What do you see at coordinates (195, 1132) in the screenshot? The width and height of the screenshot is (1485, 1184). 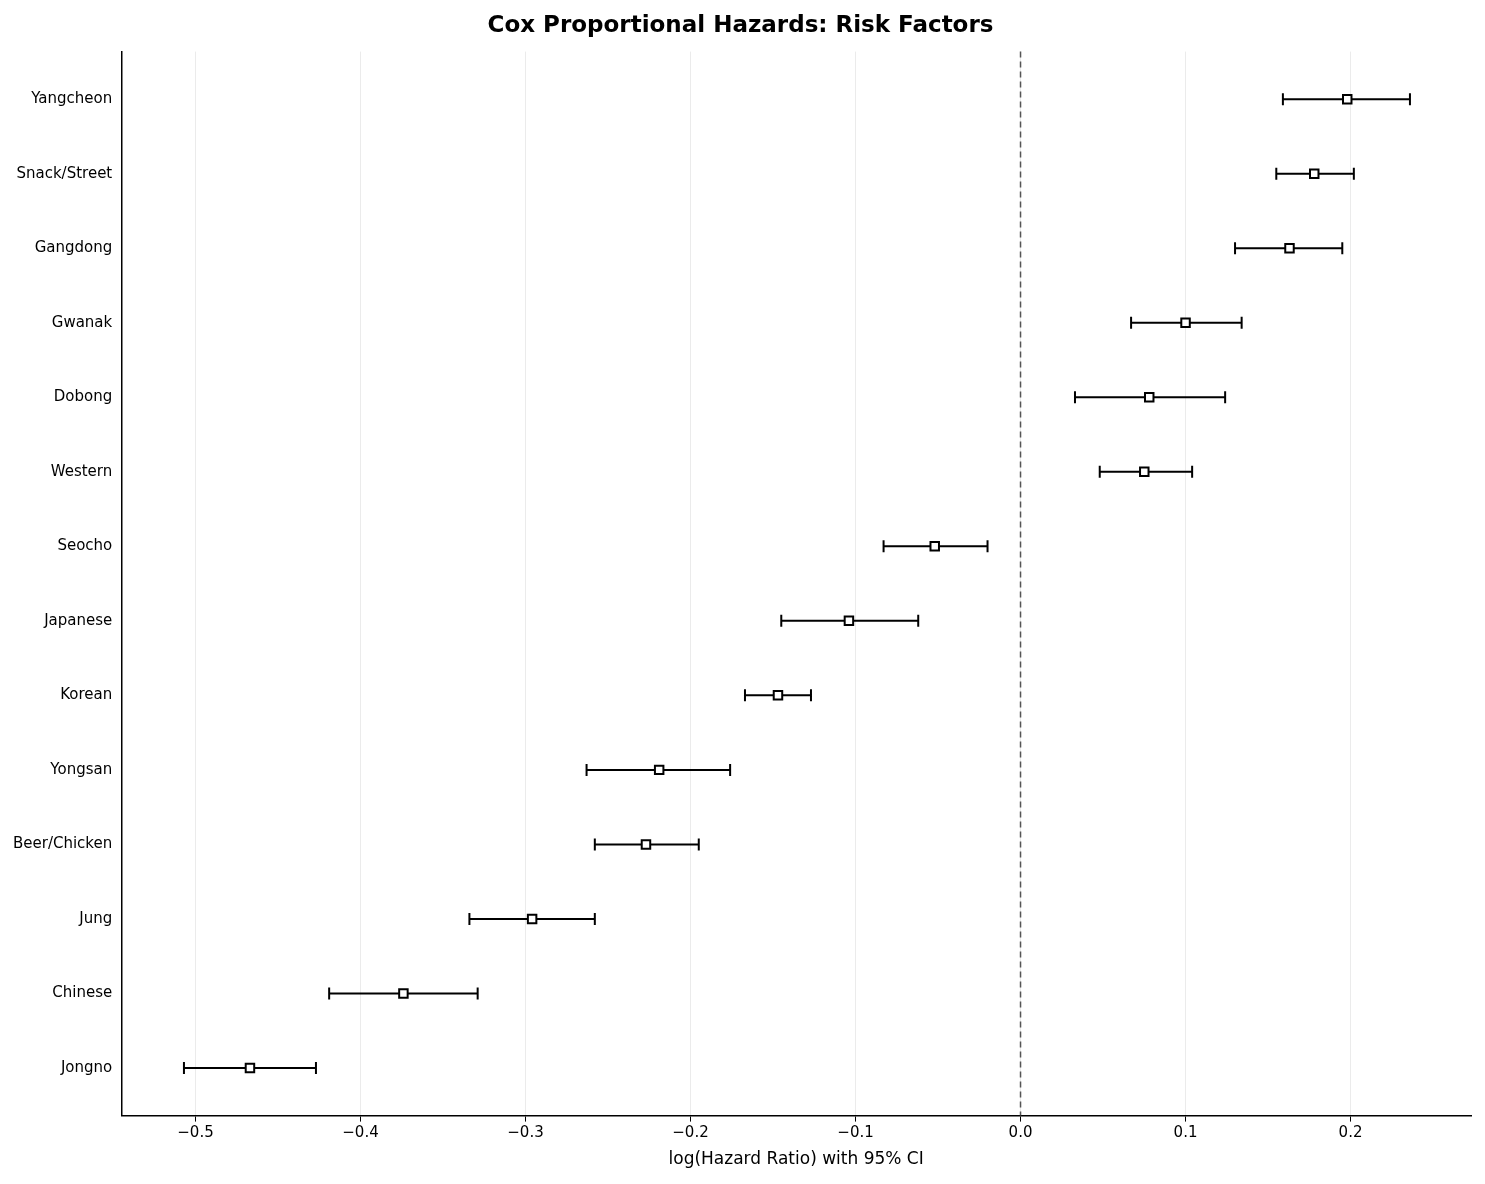 I see `x-tick-label: −0.5` at bounding box center [195, 1132].